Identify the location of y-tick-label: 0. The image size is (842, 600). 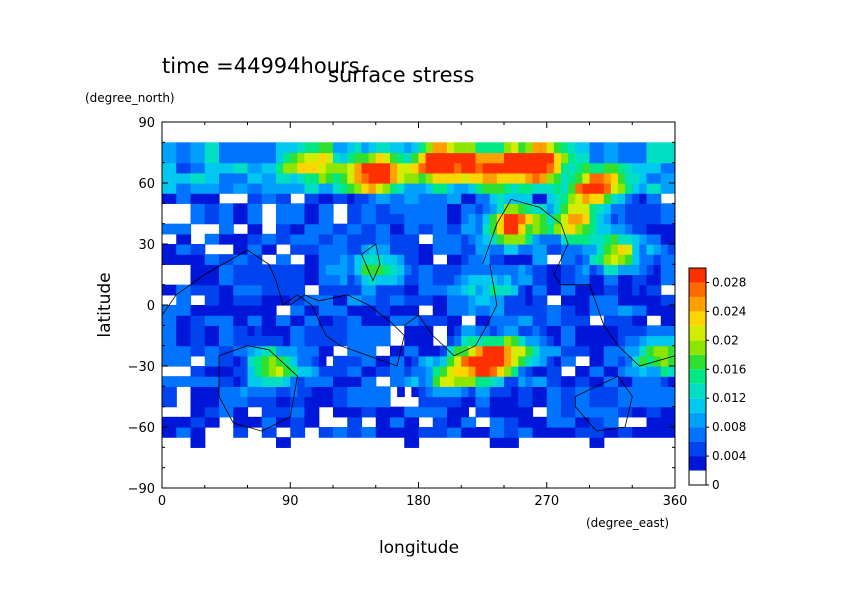
(151, 306).